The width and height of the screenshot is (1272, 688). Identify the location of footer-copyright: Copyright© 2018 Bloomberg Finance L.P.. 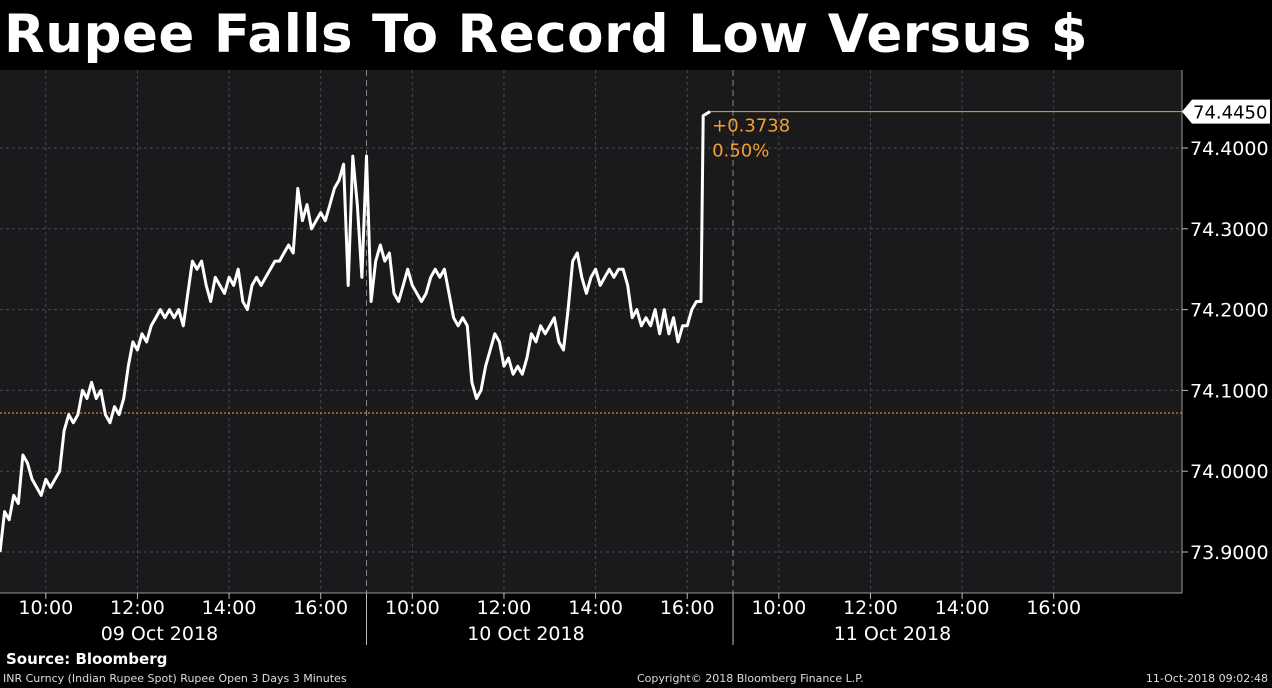
(750, 678).